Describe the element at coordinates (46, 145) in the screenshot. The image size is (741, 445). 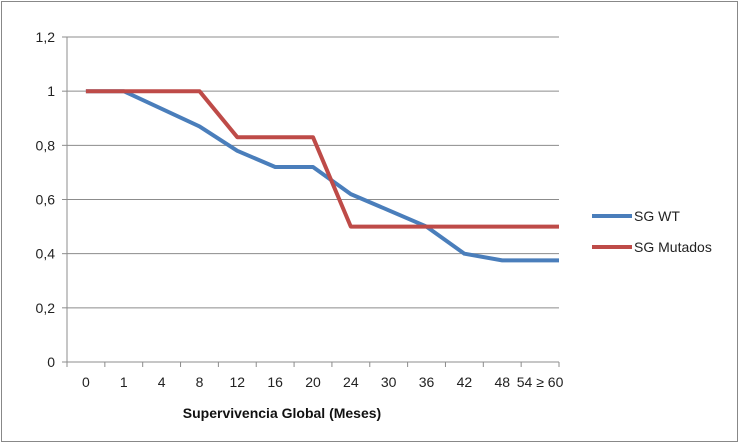
I see `y-tick-label: 0,8` at that location.